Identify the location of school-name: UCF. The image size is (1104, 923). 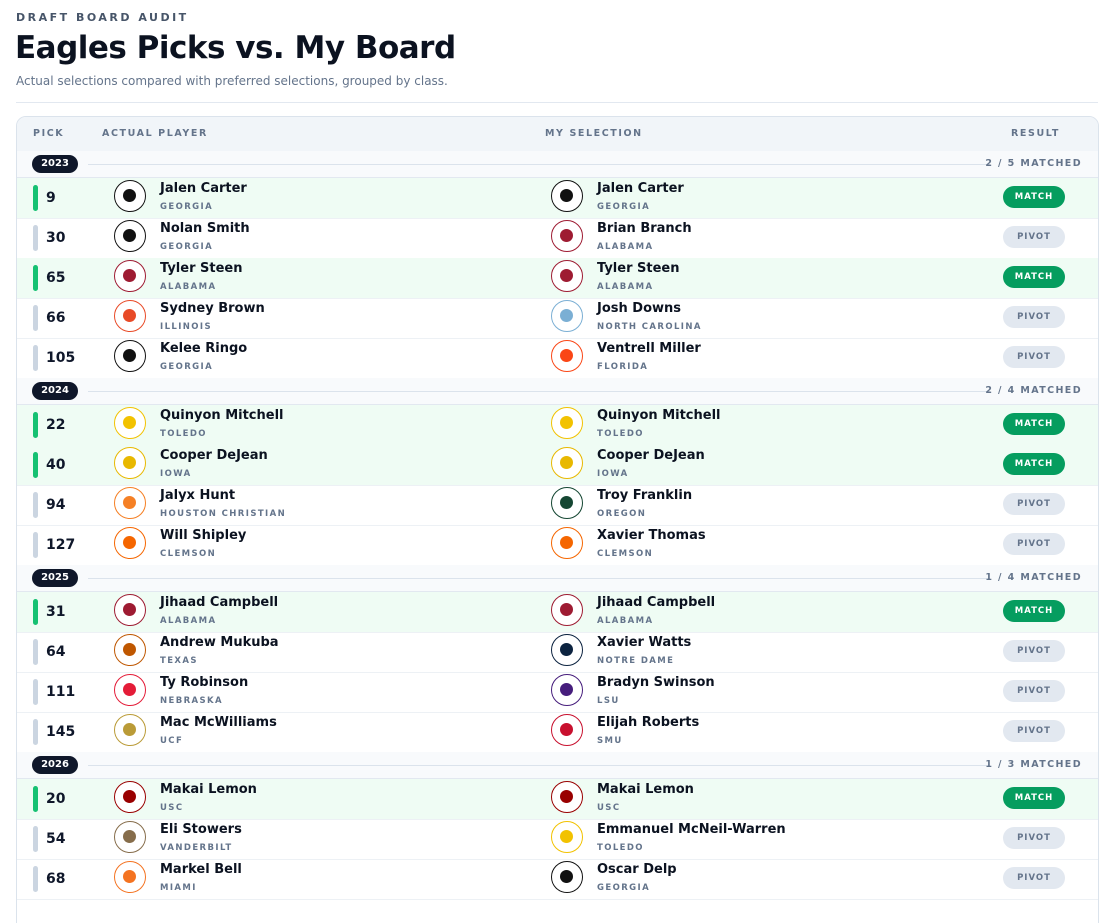
(172, 741).